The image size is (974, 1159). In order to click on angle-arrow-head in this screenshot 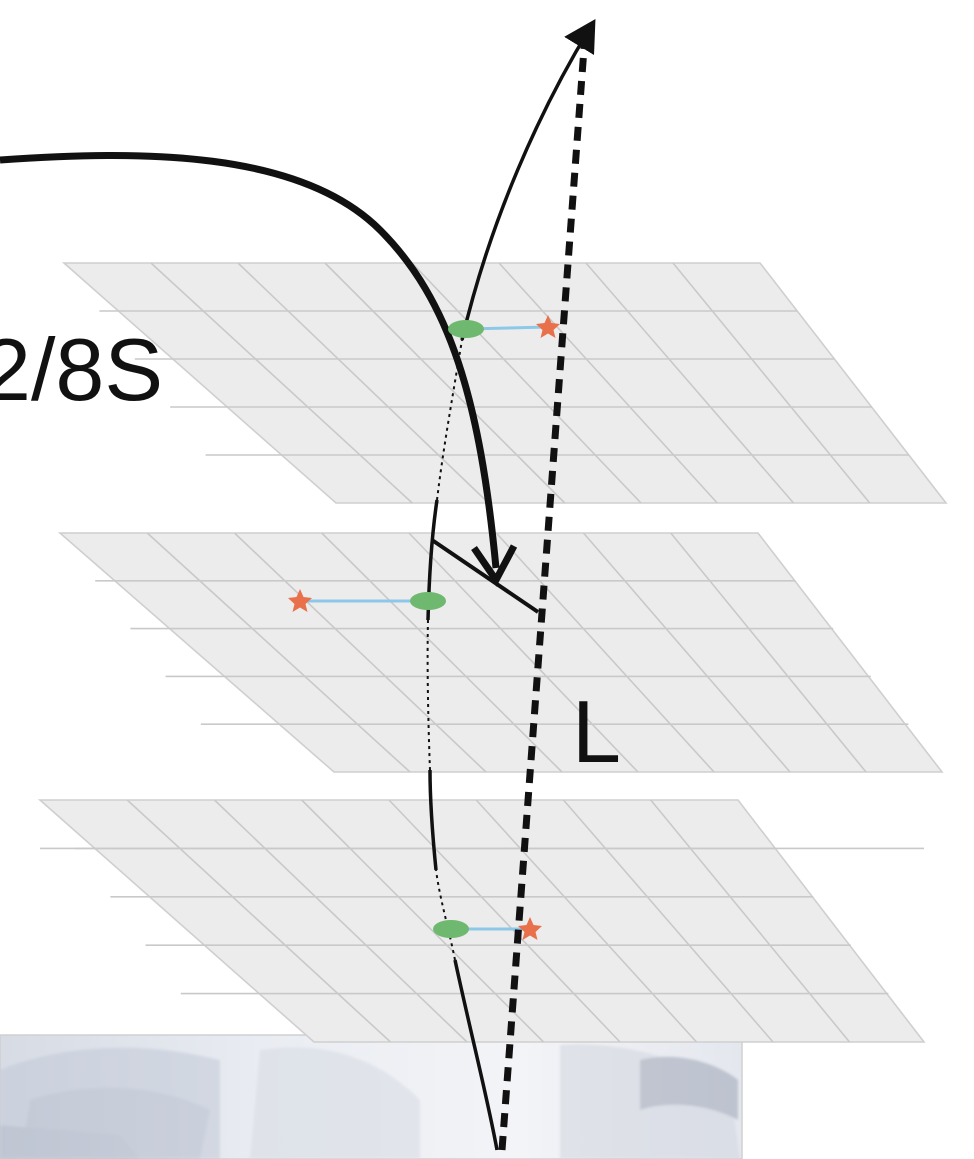, I will do `click(494, 565)`.